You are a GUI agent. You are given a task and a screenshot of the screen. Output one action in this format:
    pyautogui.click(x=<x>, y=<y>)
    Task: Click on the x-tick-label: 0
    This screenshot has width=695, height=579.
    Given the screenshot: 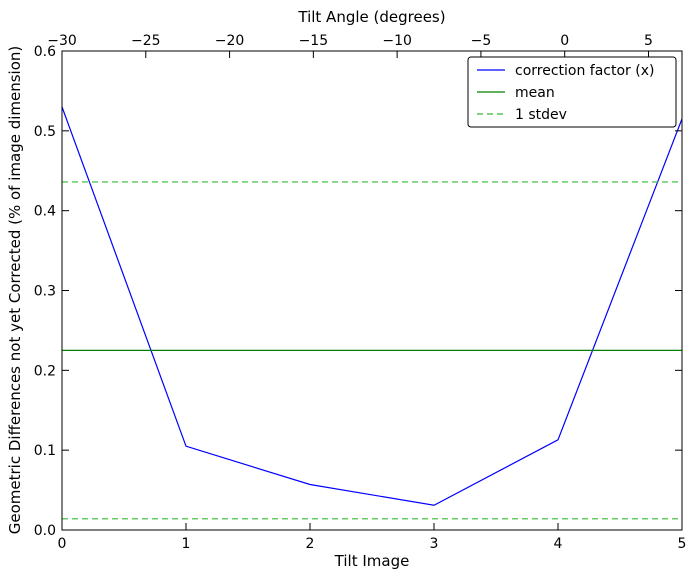 What is the action you would take?
    pyautogui.click(x=62, y=544)
    